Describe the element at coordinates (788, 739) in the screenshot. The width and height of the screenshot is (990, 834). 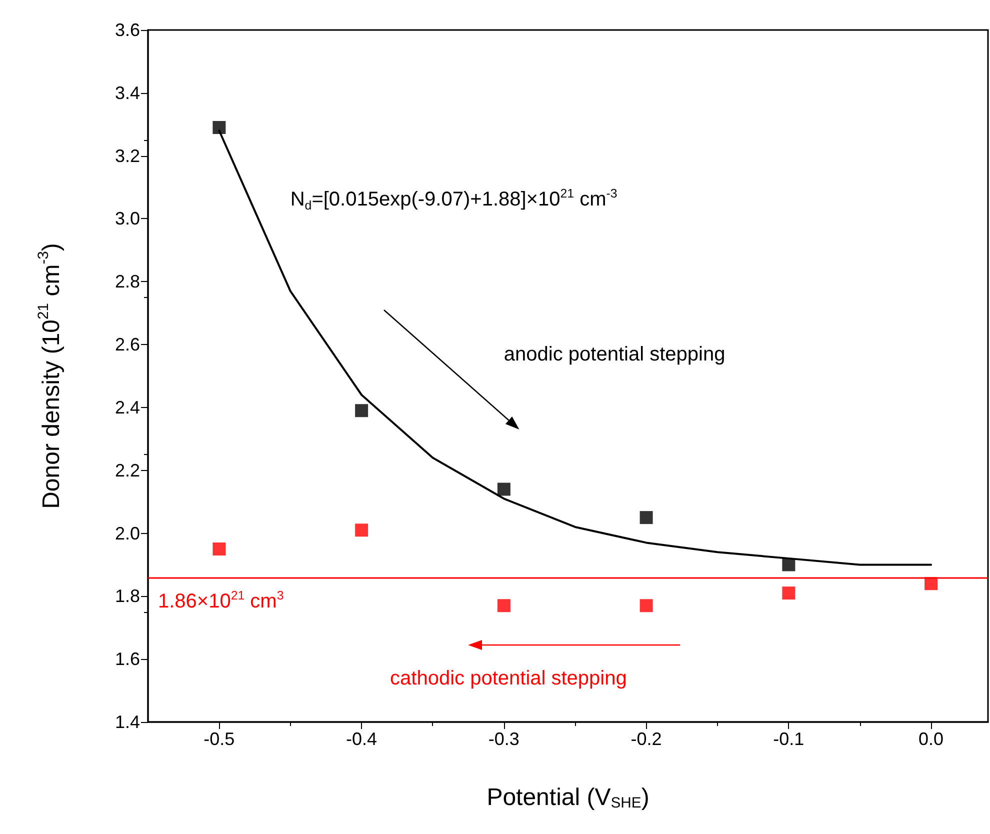
I see `x-tick-label: -0.1` at that location.